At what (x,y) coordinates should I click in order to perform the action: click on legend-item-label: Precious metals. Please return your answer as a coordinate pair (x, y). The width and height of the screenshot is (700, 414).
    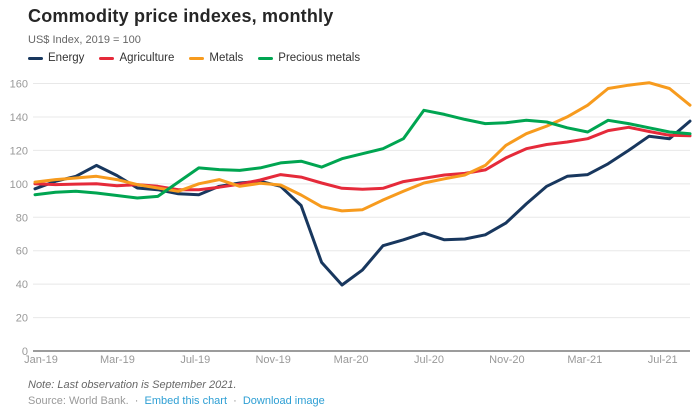
    Looking at the image, I should click on (319, 58).